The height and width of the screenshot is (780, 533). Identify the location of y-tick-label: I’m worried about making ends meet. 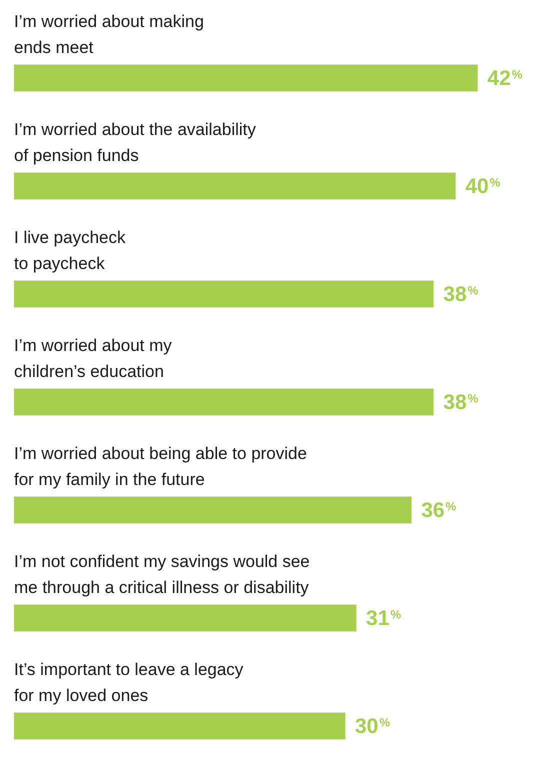
(109, 34).